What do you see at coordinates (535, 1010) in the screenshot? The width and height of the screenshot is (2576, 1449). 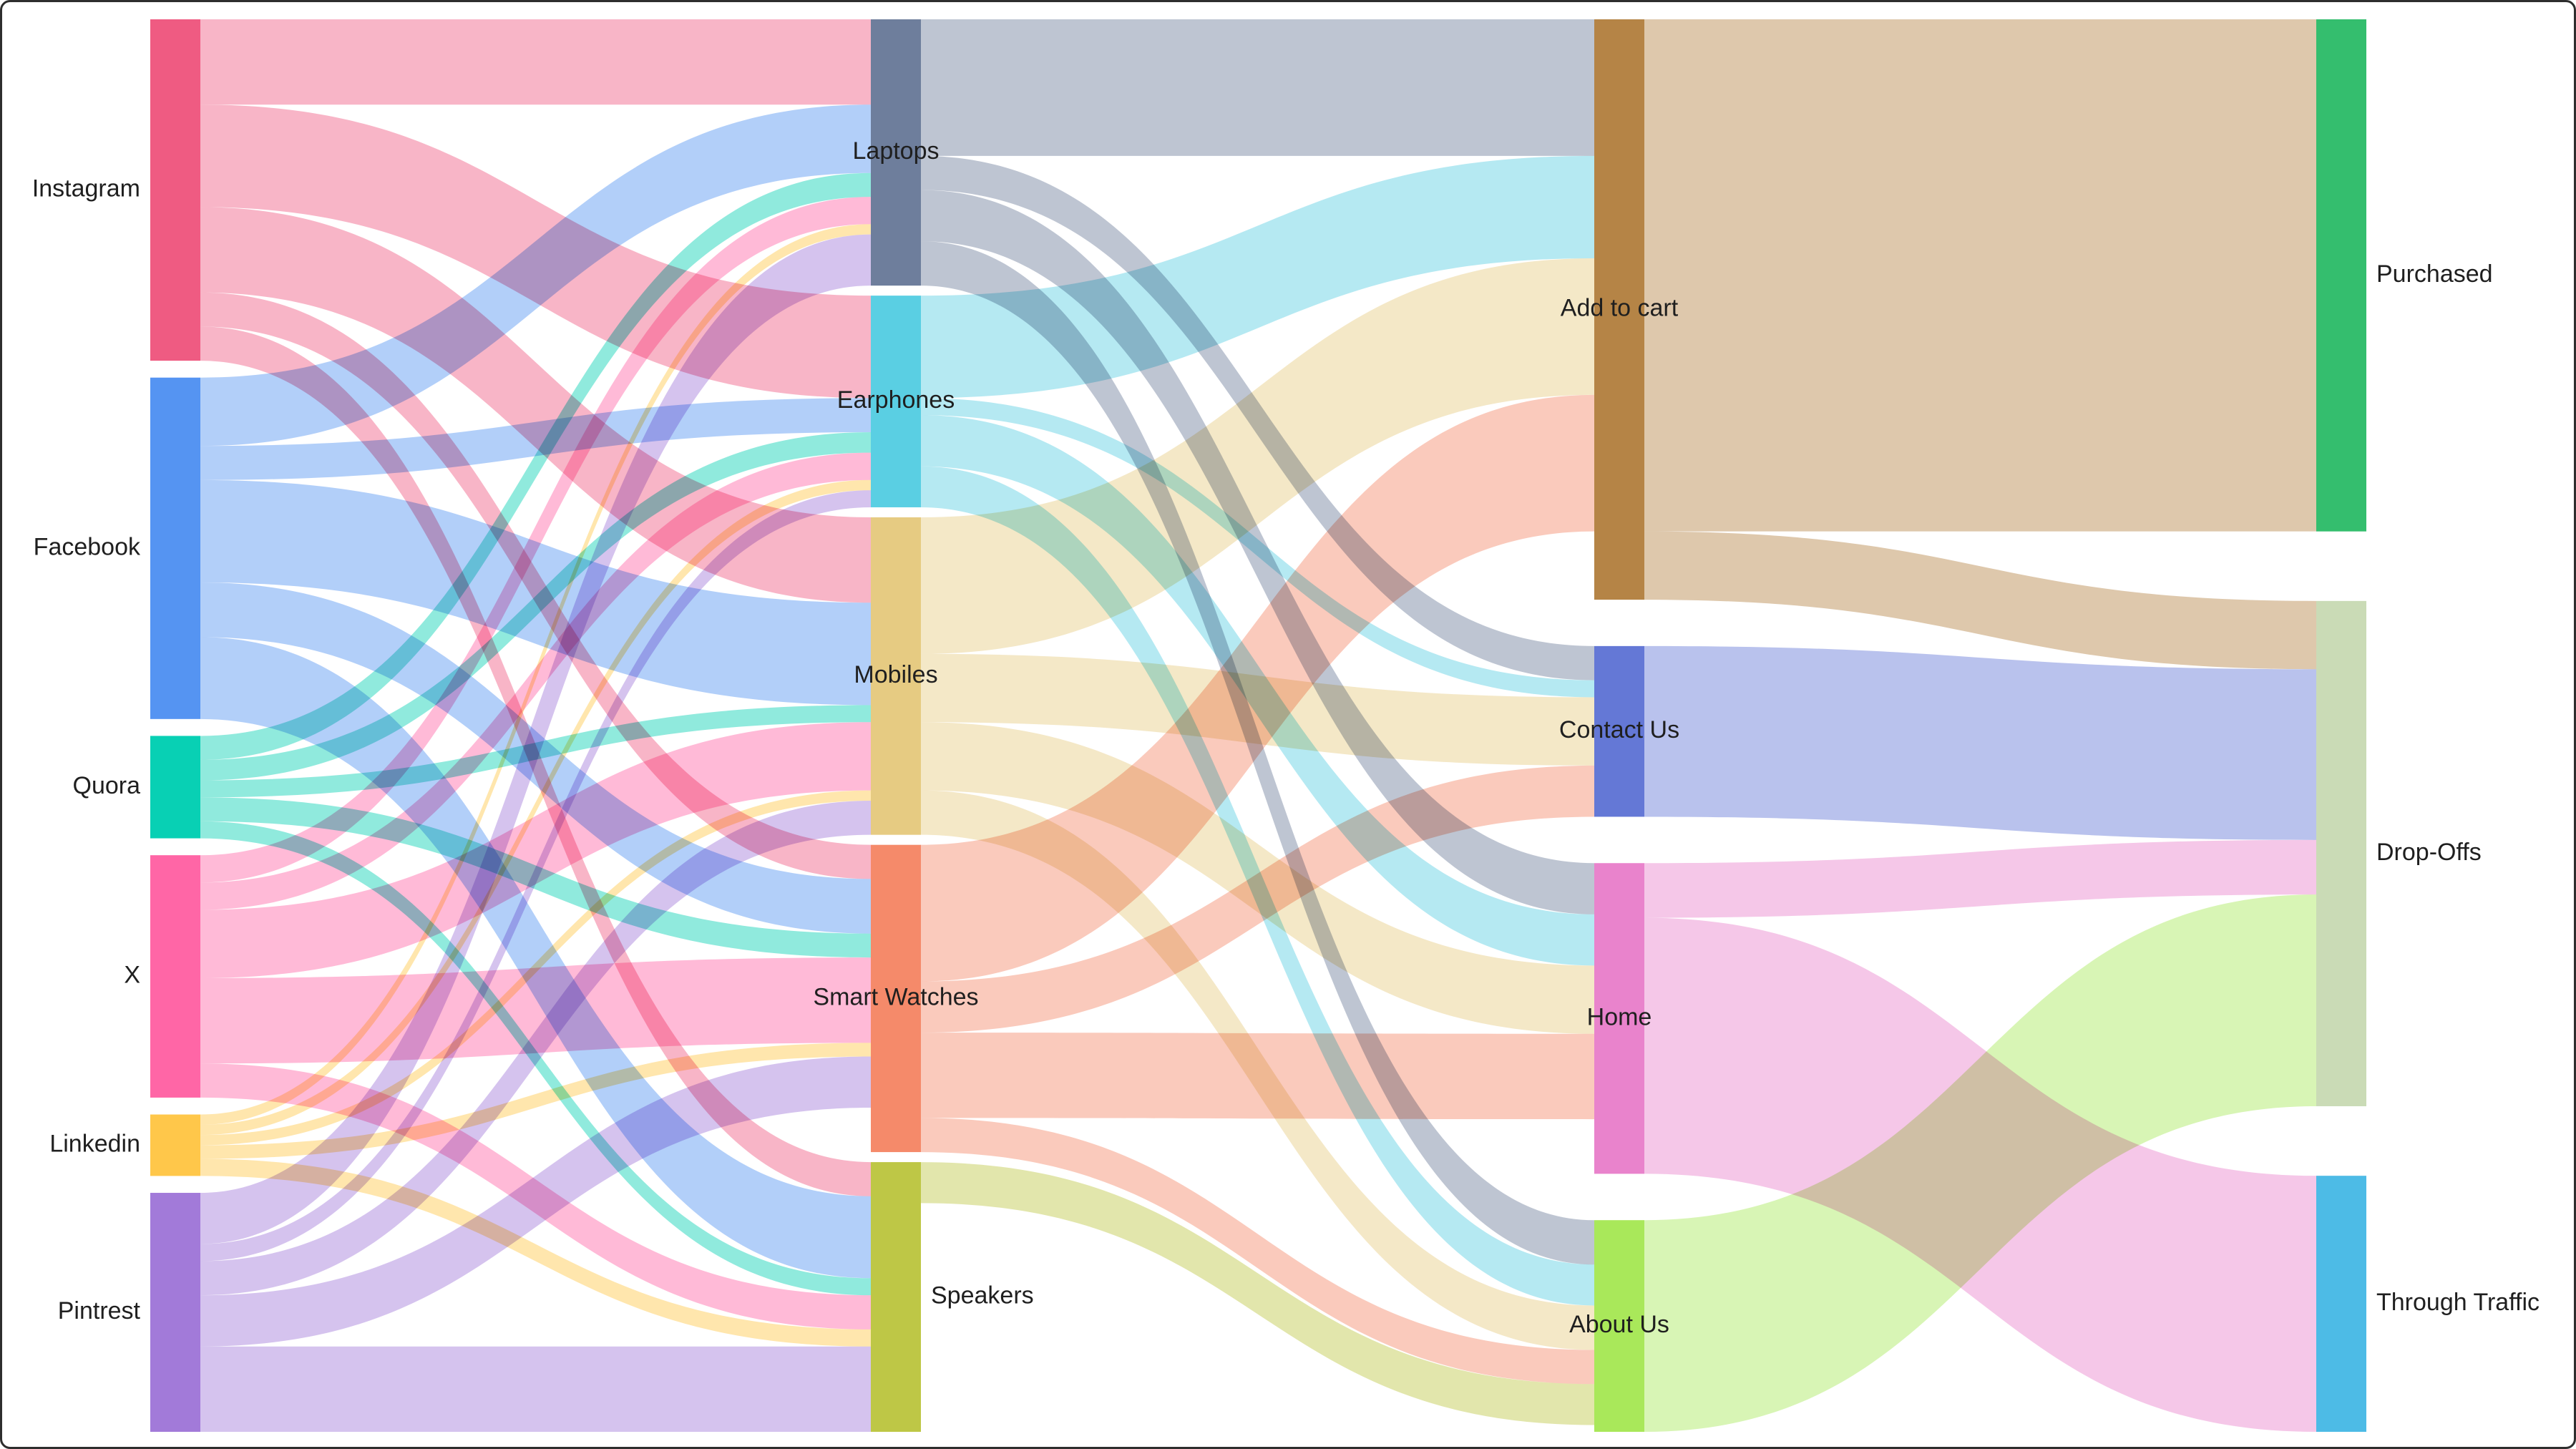 I see `link-x-to-smartwatches` at bounding box center [535, 1010].